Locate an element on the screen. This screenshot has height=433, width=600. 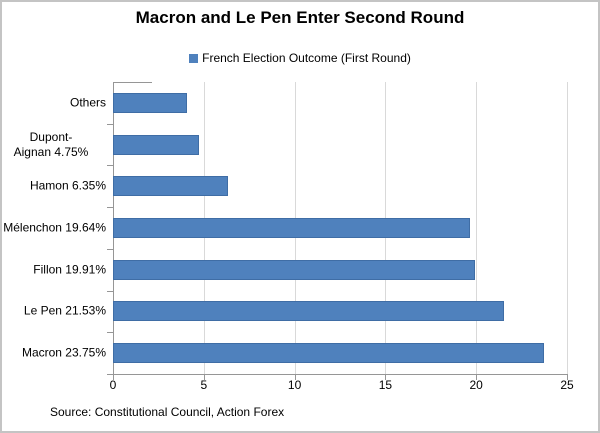
bar-fillon-19-91- is located at coordinates (294, 270).